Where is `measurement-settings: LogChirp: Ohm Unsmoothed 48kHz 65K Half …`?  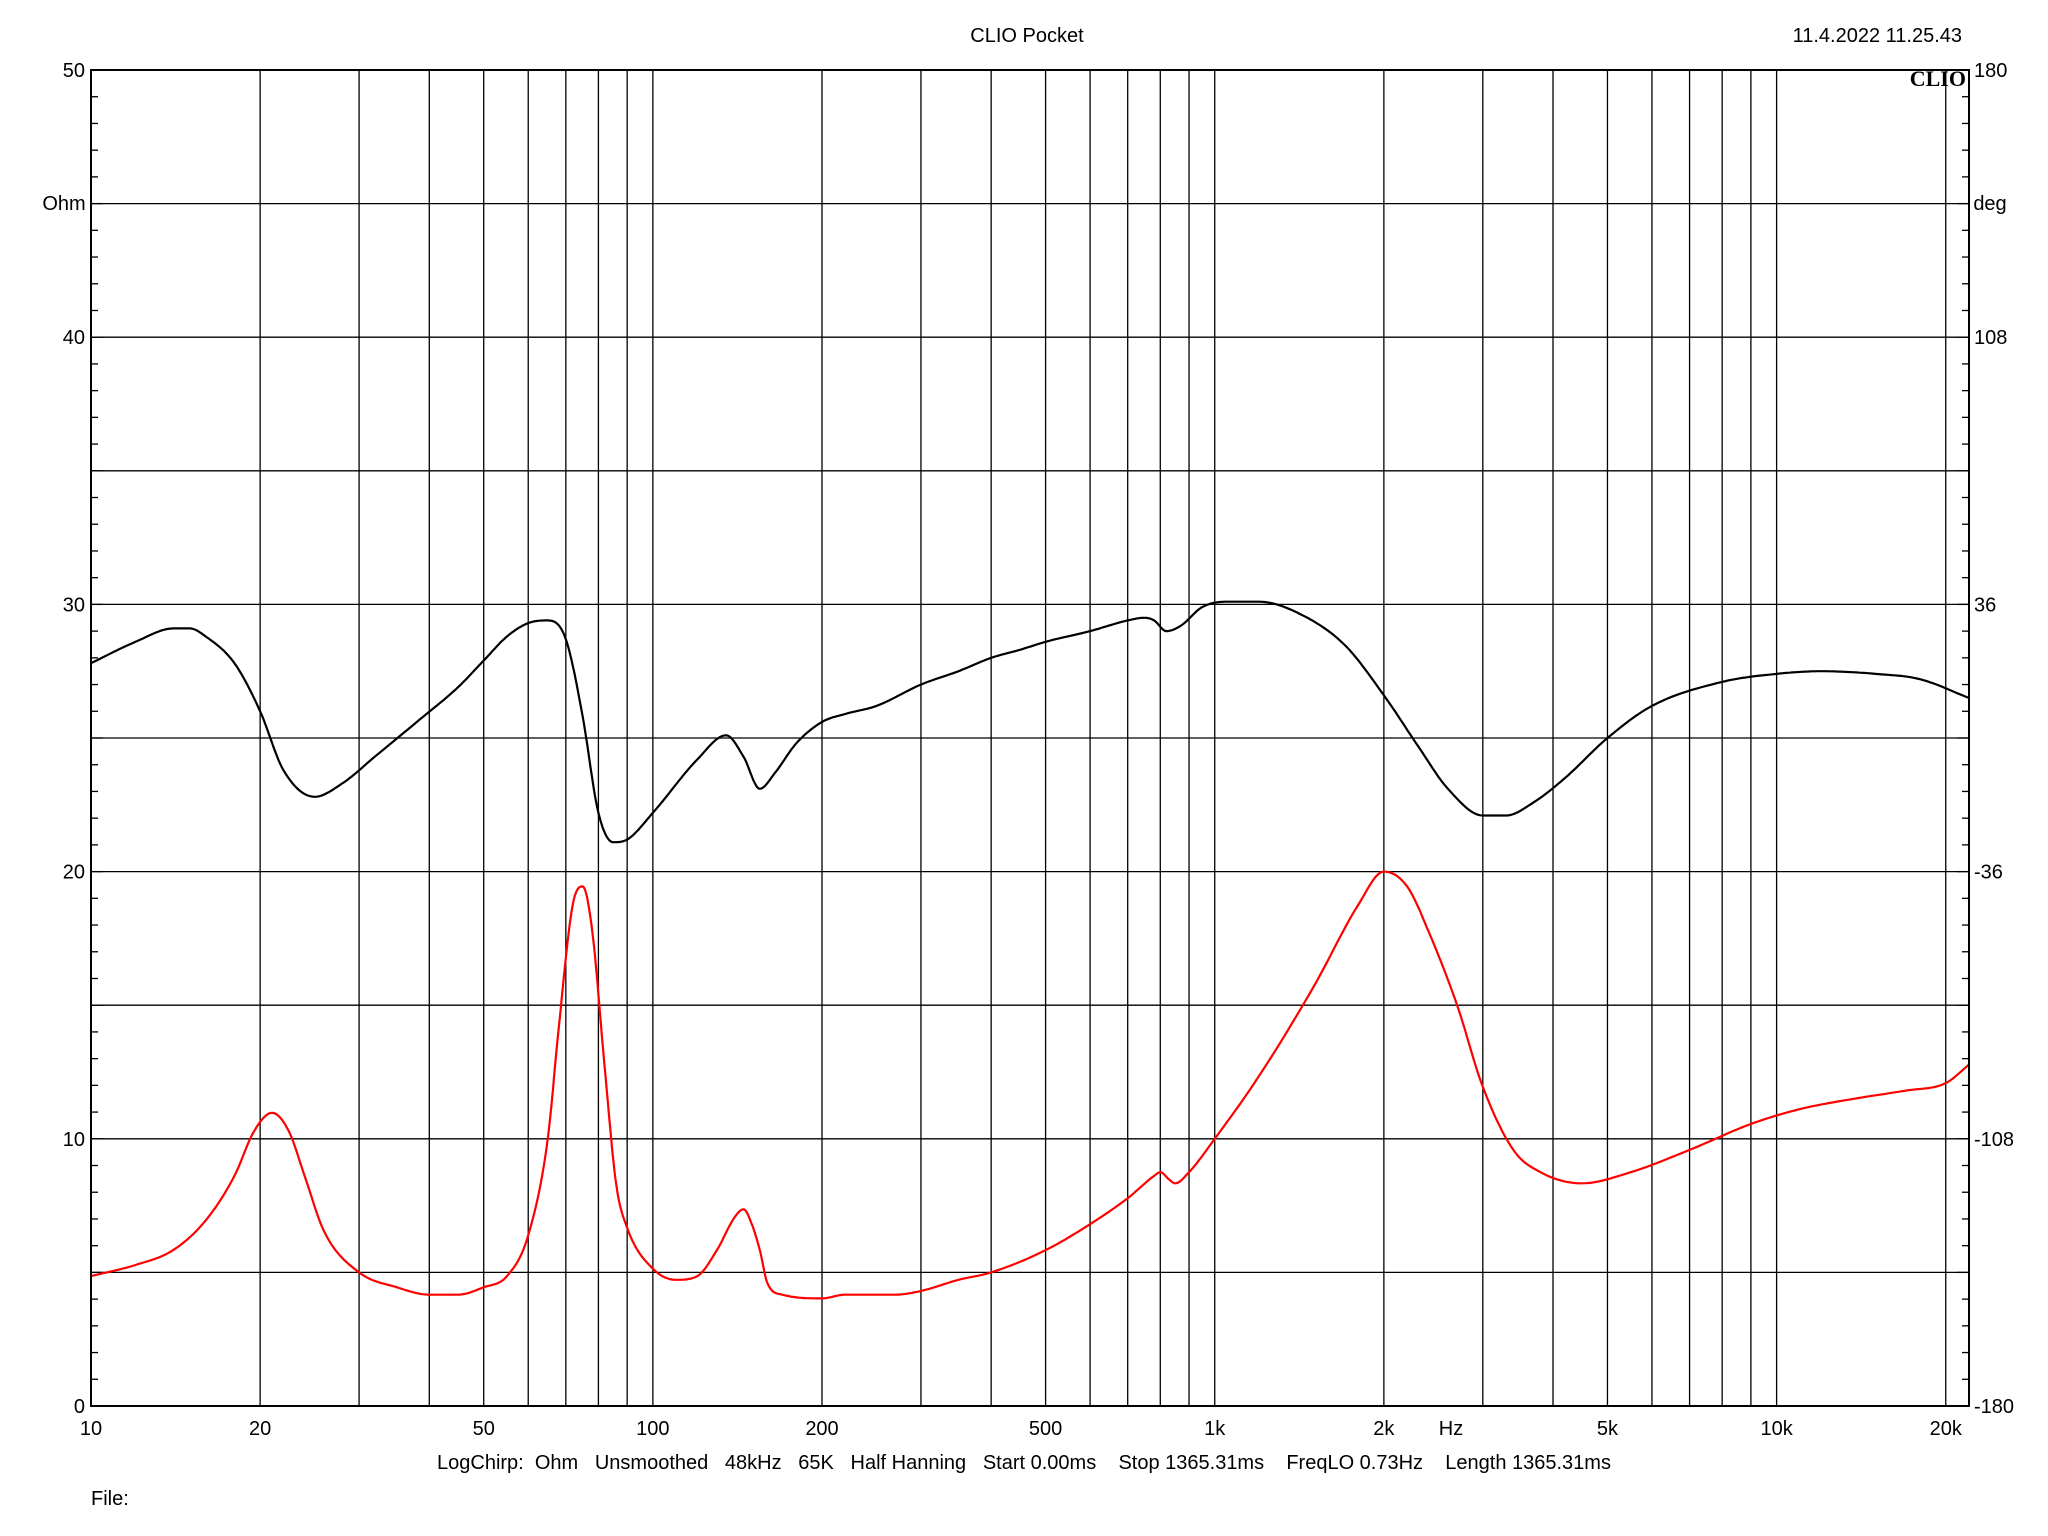
measurement-settings: LogChirp: Ohm Unsmoothed 48kHz 65K Half … is located at coordinates (1024, 1463).